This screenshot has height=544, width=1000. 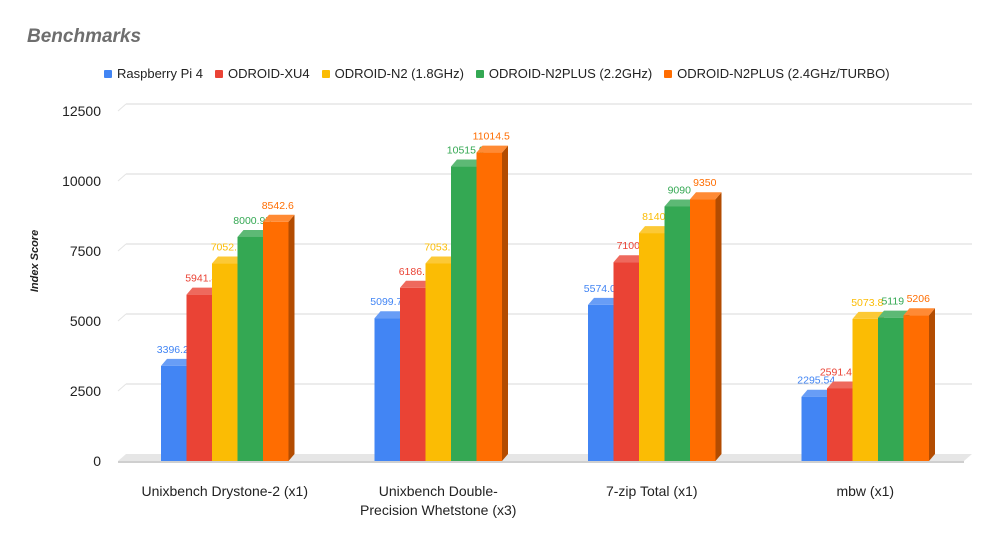 I want to click on data-label: 8140, so click(x=654, y=217).